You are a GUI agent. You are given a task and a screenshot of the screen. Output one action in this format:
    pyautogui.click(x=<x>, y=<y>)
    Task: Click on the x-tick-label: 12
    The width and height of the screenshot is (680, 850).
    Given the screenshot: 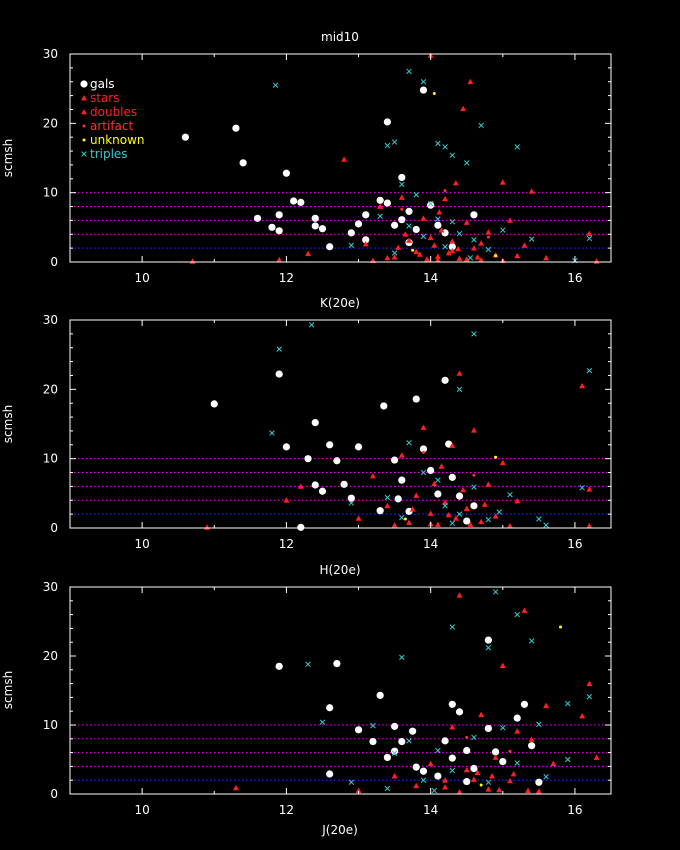 What is the action you would take?
    pyautogui.click(x=286, y=278)
    